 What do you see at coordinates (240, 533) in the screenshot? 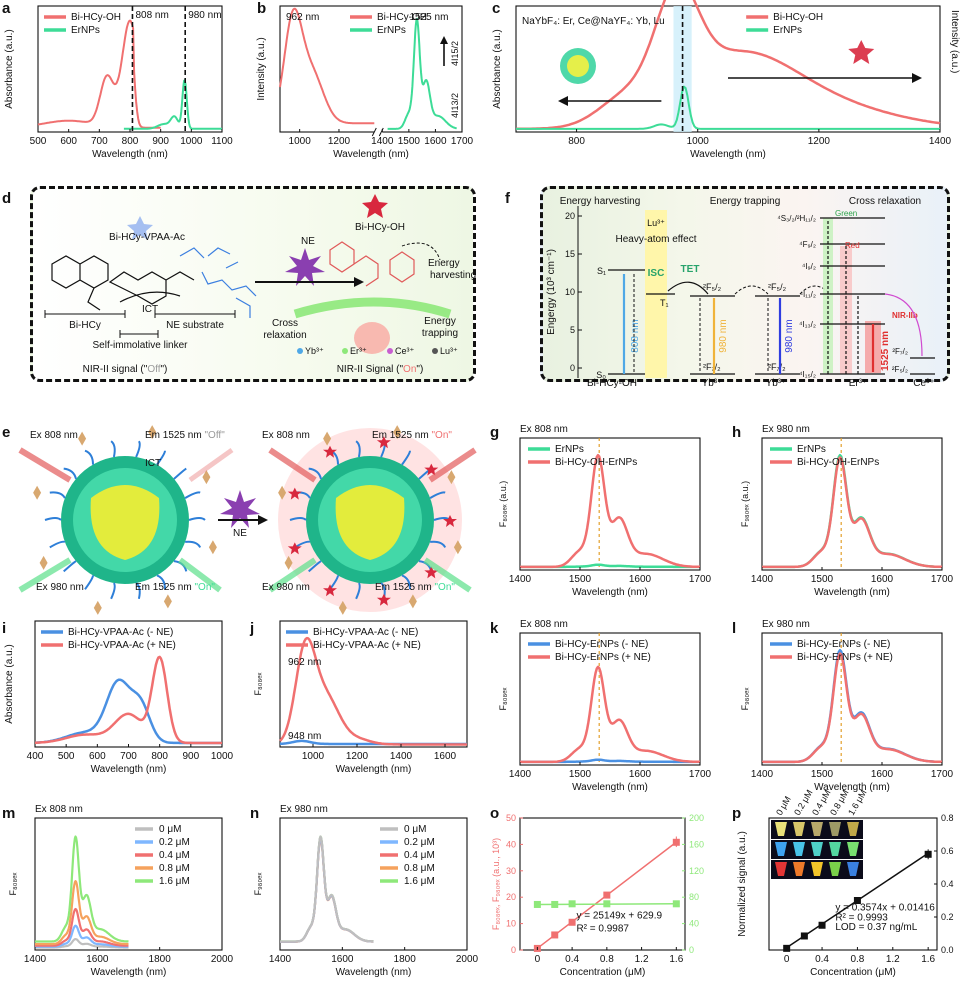
I see `ne-label: NE` at bounding box center [240, 533].